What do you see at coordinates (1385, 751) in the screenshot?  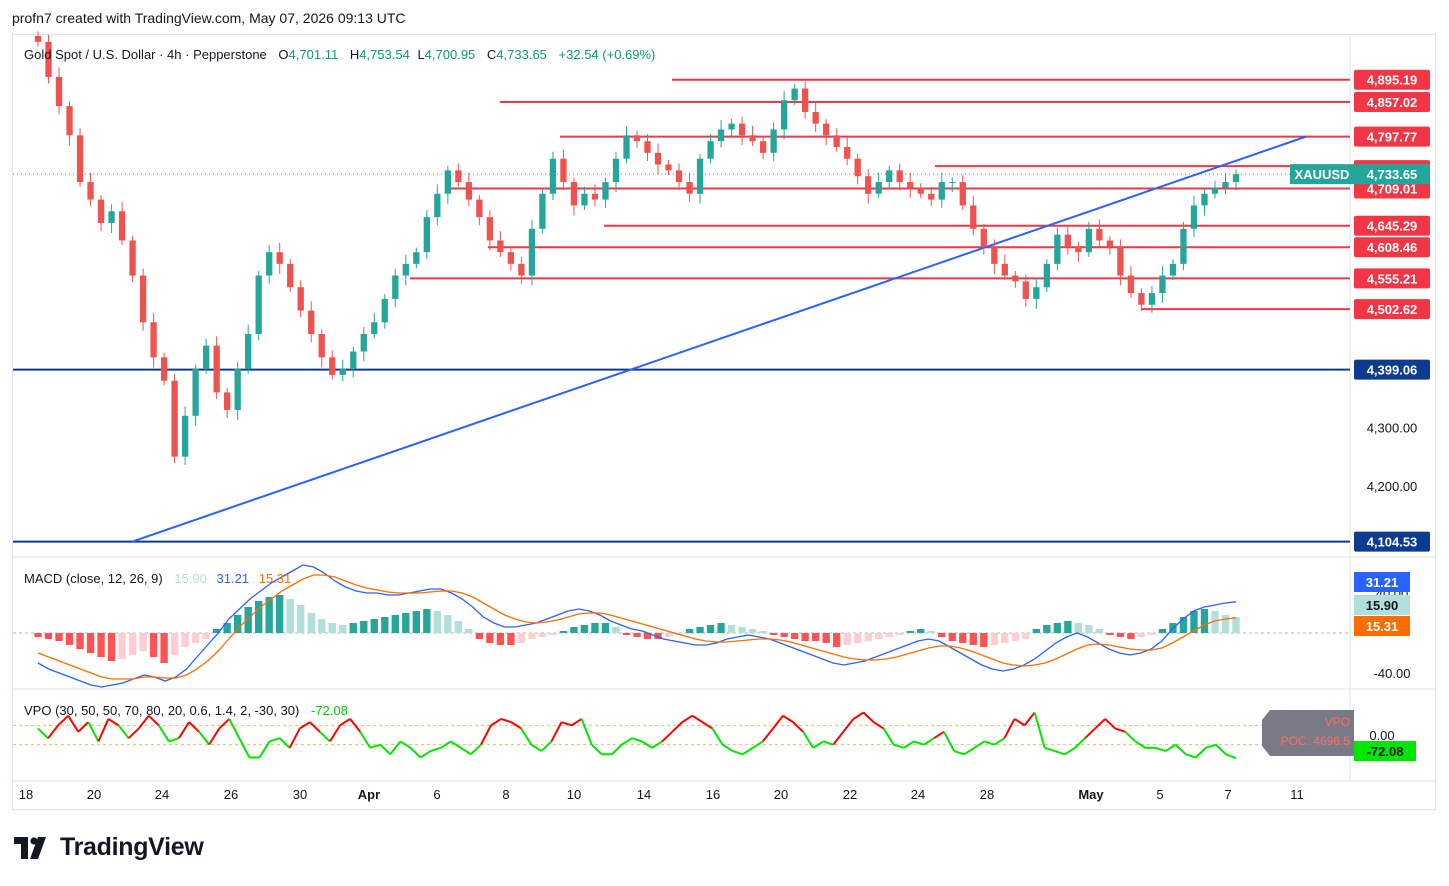 I see `vpo-value-label: -72.08` at bounding box center [1385, 751].